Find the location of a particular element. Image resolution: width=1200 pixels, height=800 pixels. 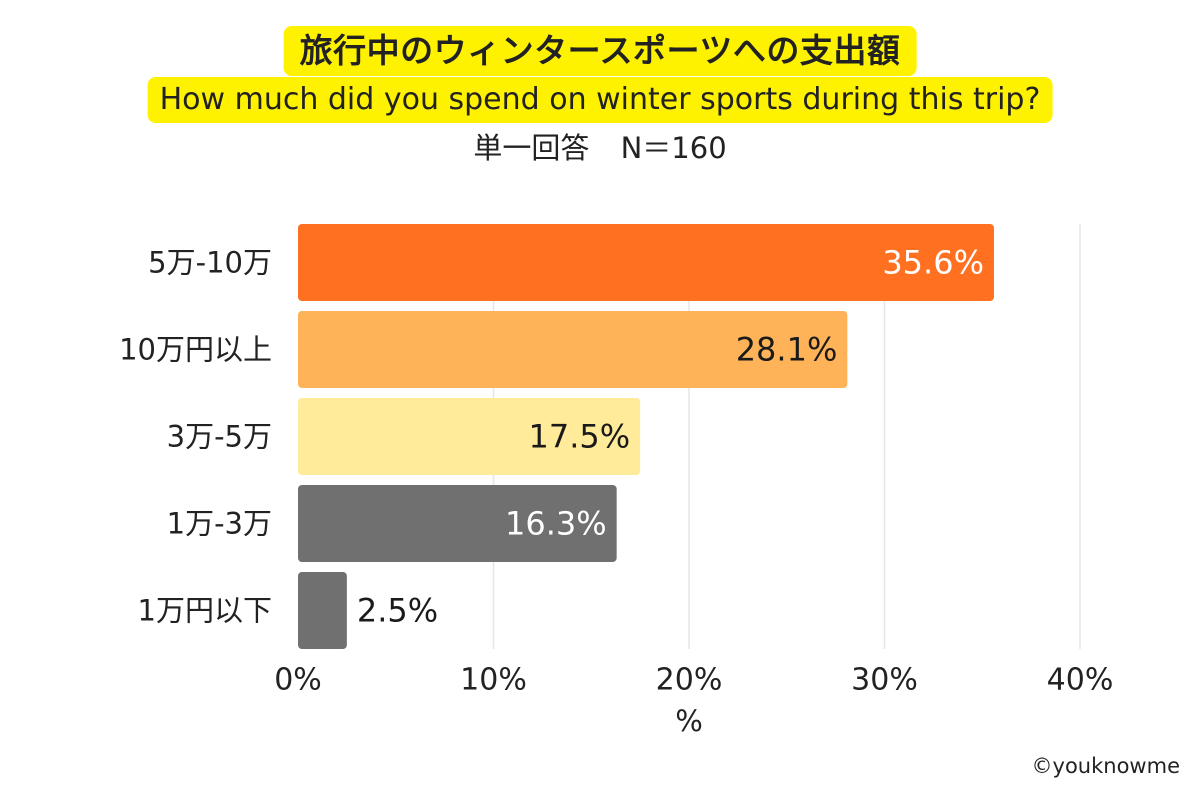

value-label-2: 28.1% is located at coordinates (787, 350).